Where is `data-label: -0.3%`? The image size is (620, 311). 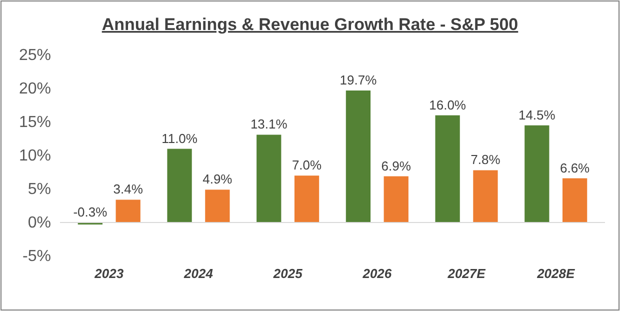 data-label: -0.3% is located at coordinates (90, 212).